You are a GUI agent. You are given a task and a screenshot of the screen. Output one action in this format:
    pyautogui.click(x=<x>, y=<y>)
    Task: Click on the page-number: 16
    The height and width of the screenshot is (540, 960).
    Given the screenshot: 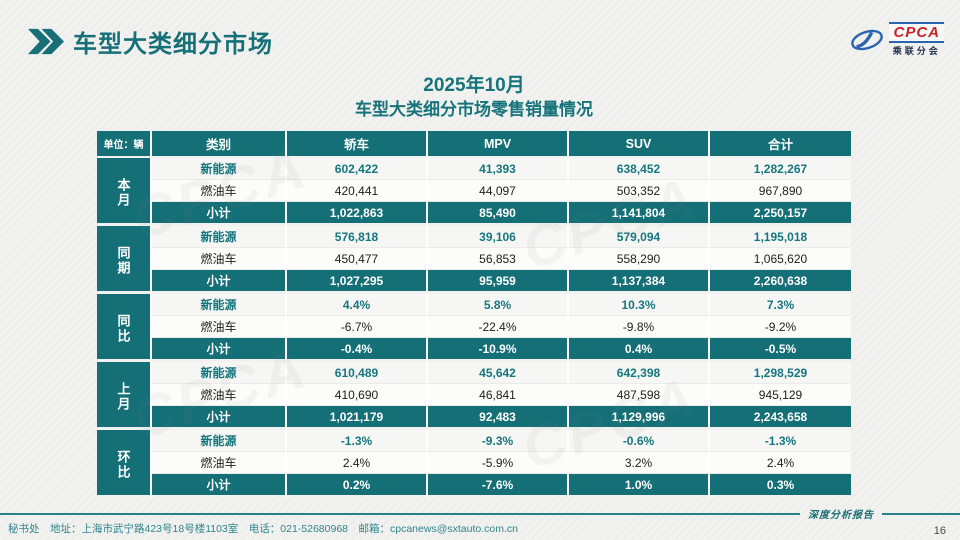 What is the action you would take?
    pyautogui.click(x=939, y=531)
    